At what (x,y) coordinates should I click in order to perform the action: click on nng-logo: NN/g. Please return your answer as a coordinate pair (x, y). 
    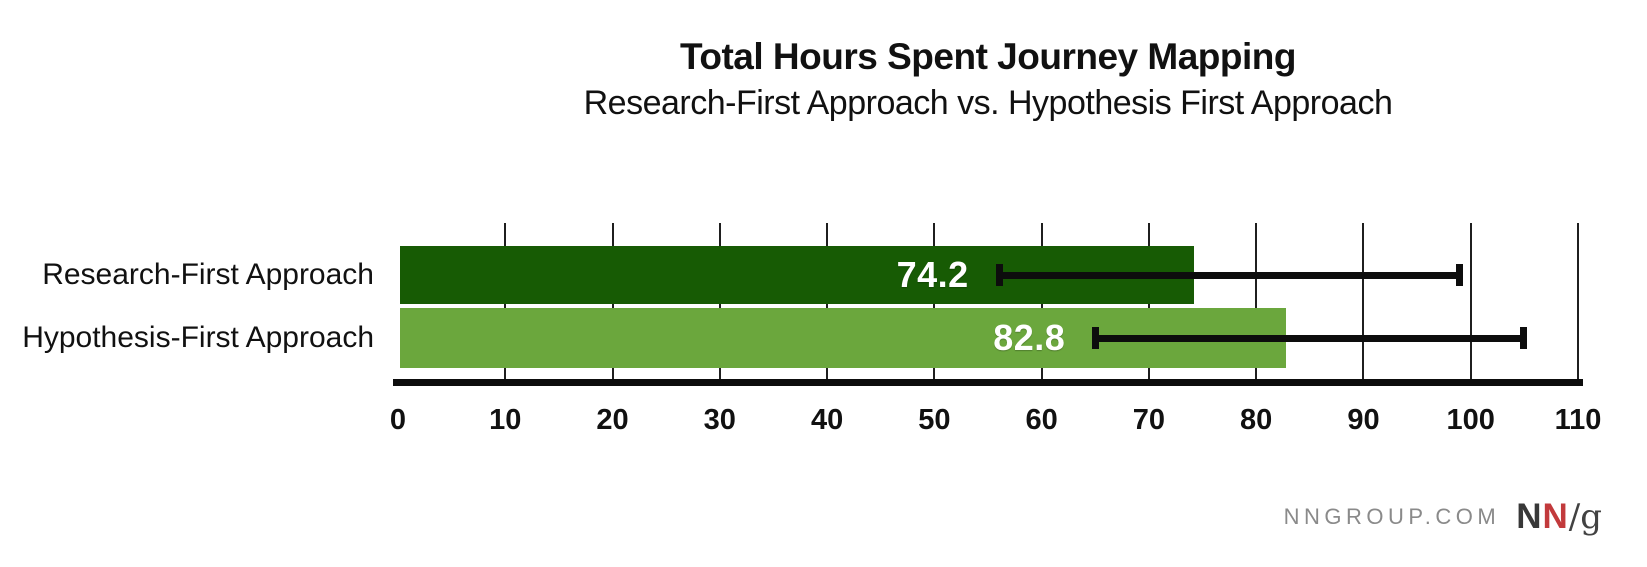
    Looking at the image, I should click on (1559, 517).